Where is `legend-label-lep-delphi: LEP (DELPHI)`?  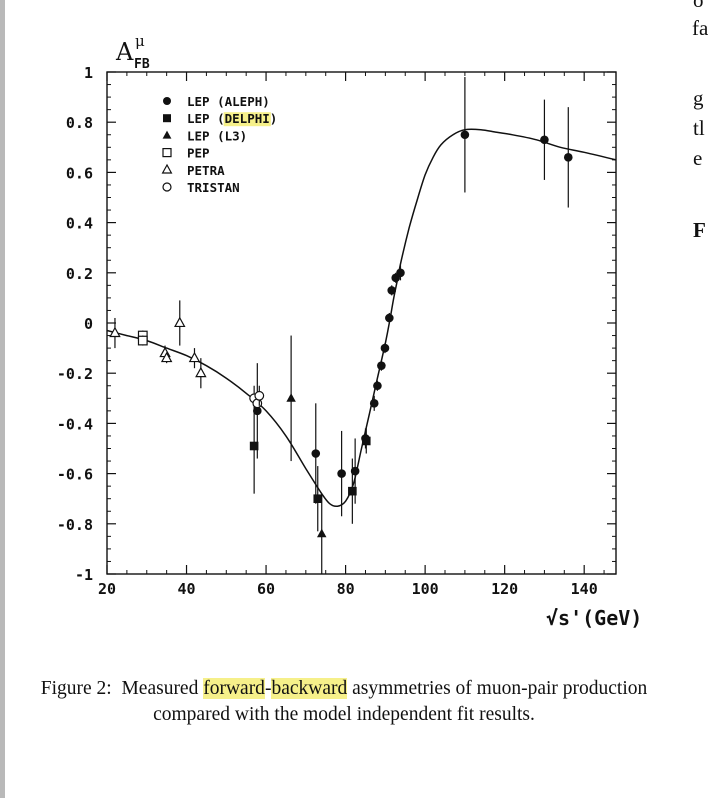 legend-label-lep-delphi: LEP (DELPHI) is located at coordinates (232, 118).